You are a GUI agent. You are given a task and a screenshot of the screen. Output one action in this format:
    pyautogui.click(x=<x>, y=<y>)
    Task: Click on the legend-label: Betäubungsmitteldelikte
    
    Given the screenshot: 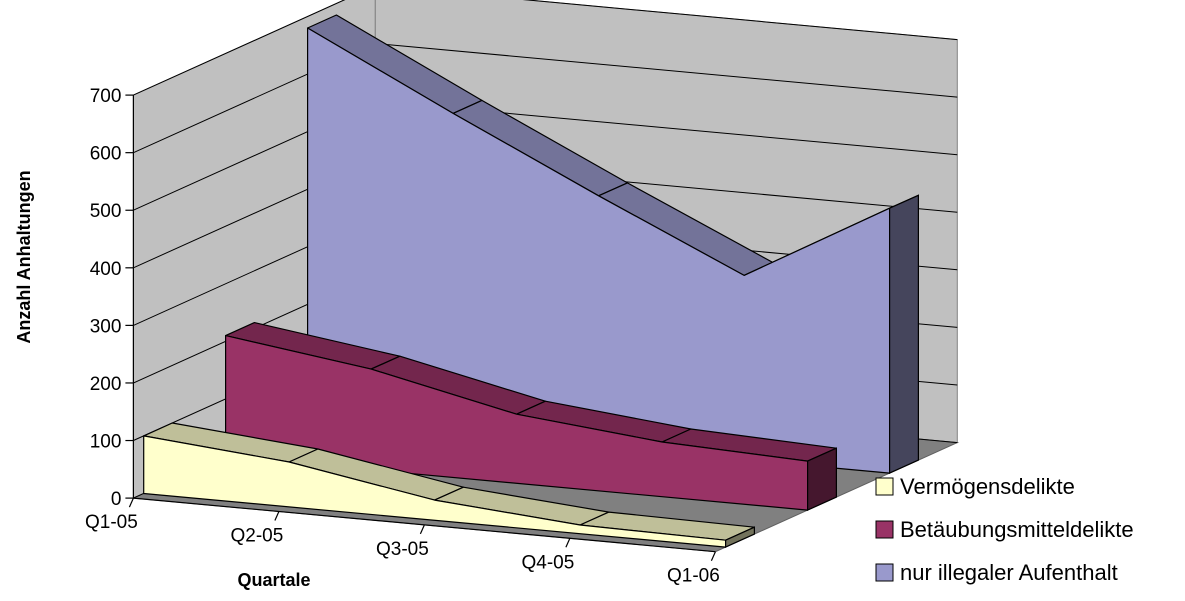 What is the action you would take?
    pyautogui.click(x=1017, y=529)
    